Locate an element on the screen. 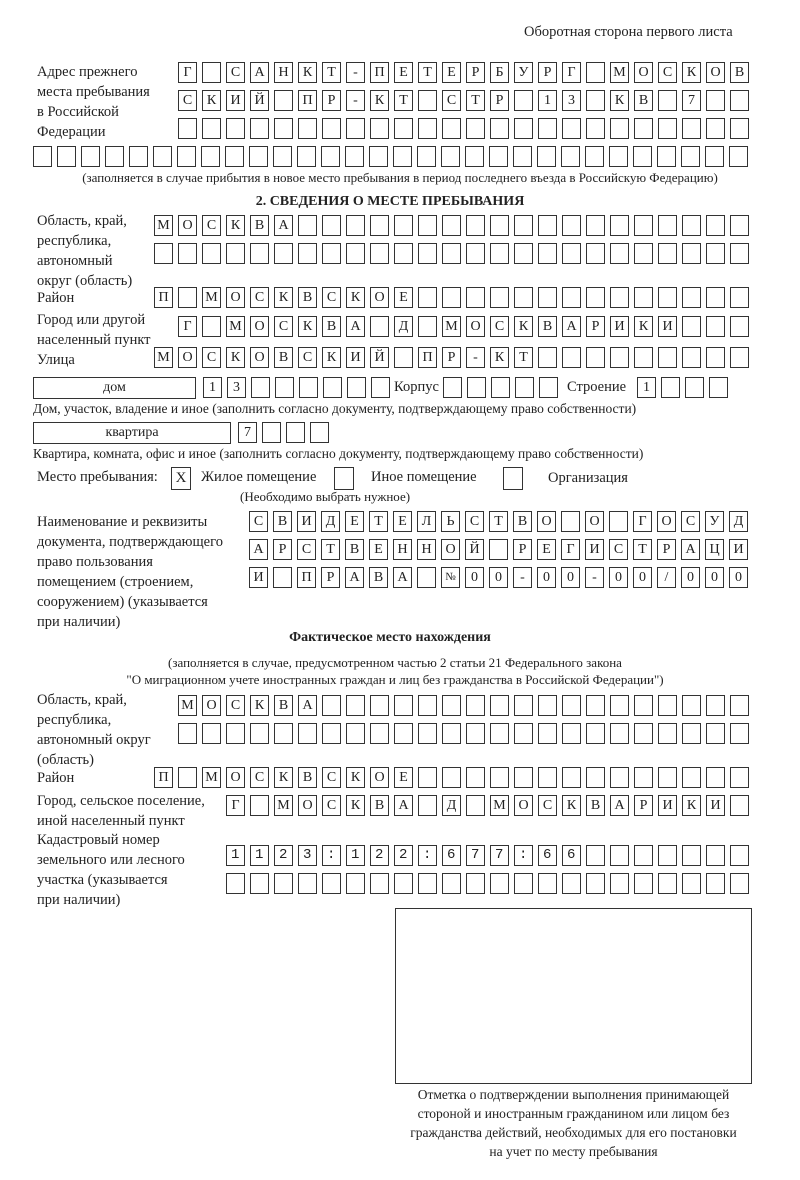  char-box: - is located at coordinates (355, 72).